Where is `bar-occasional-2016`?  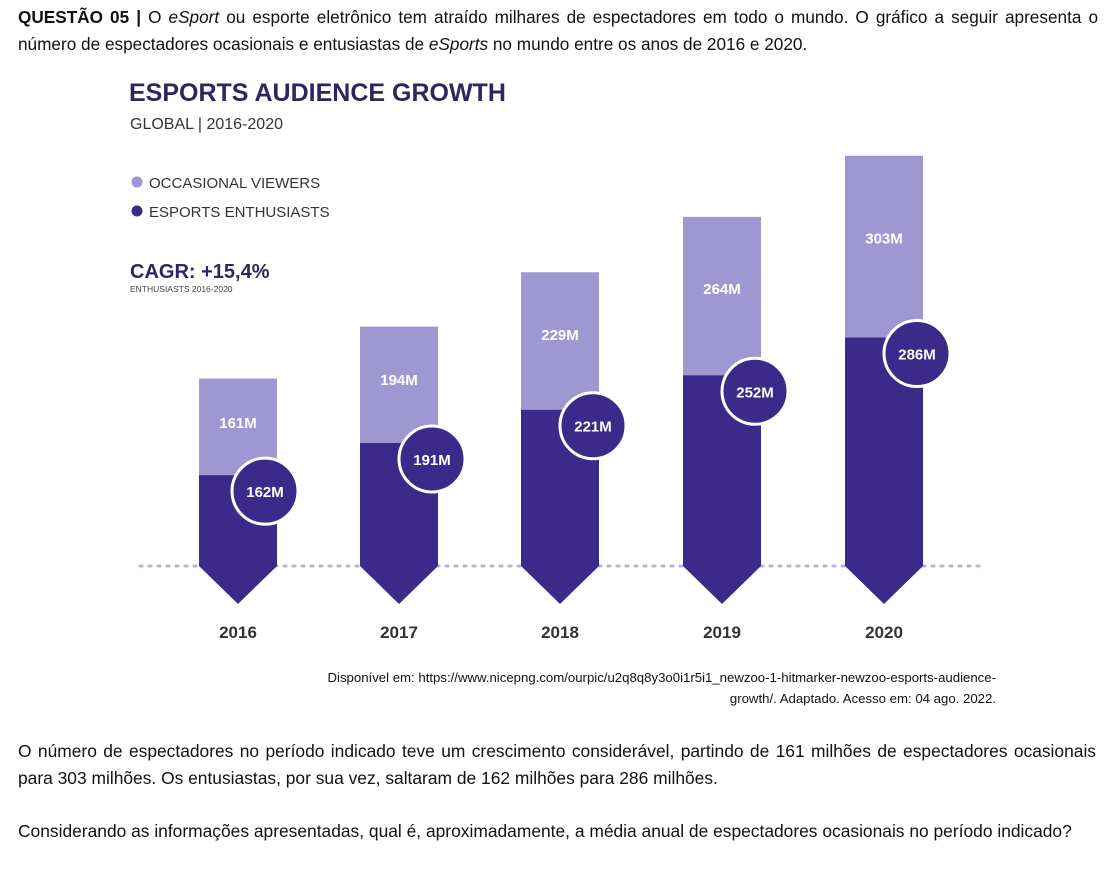 bar-occasional-2016 is located at coordinates (238, 427).